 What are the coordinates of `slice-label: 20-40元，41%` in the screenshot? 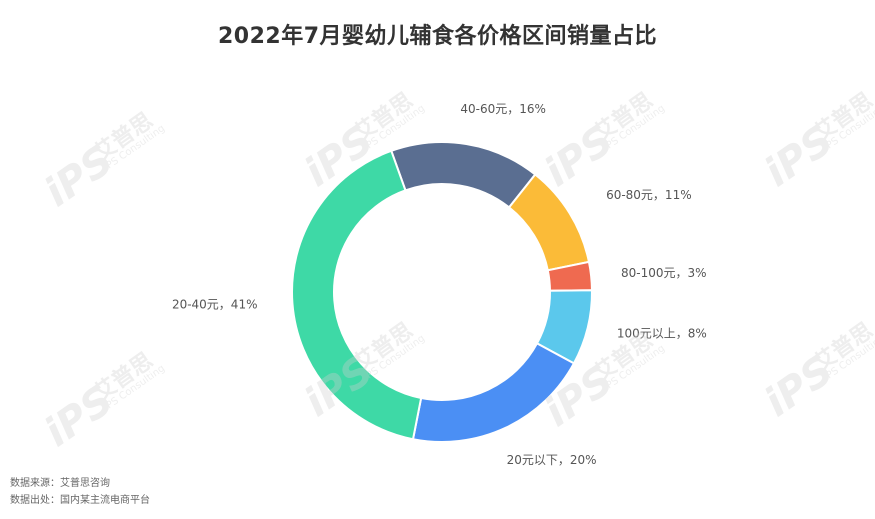 It's located at (215, 305).